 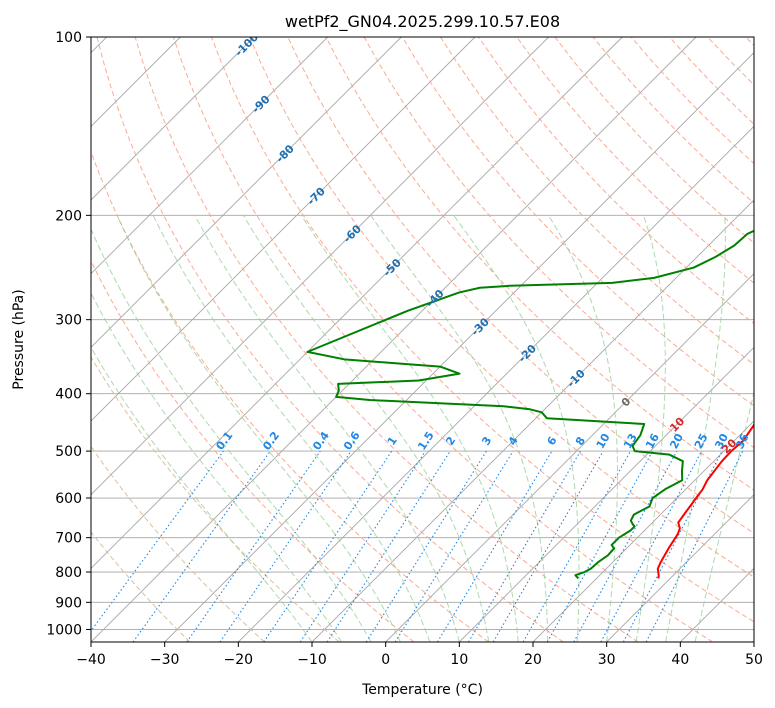 I want to click on y-tick-label: 200, so click(x=68, y=216).